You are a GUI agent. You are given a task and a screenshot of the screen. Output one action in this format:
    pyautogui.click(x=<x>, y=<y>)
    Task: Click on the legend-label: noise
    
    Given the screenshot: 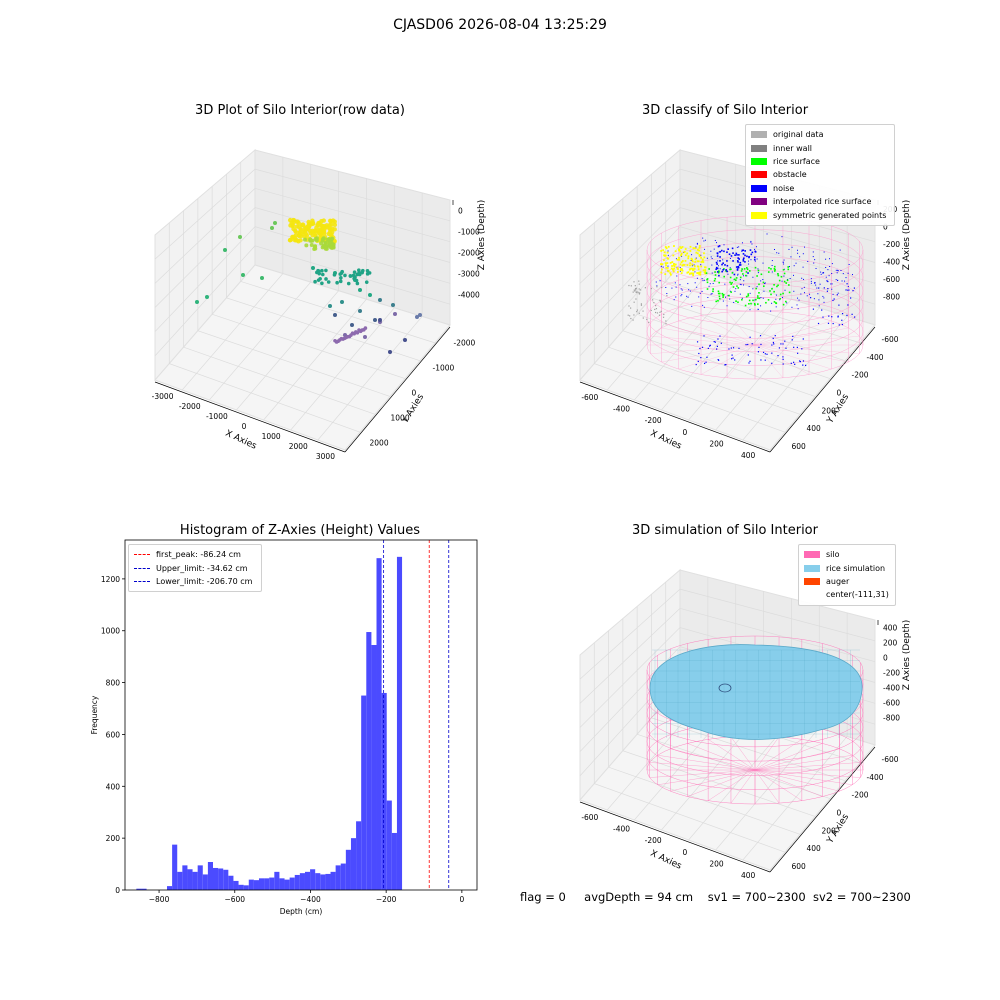 What is the action you would take?
    pyautogui.click(x=784, y=188)
    